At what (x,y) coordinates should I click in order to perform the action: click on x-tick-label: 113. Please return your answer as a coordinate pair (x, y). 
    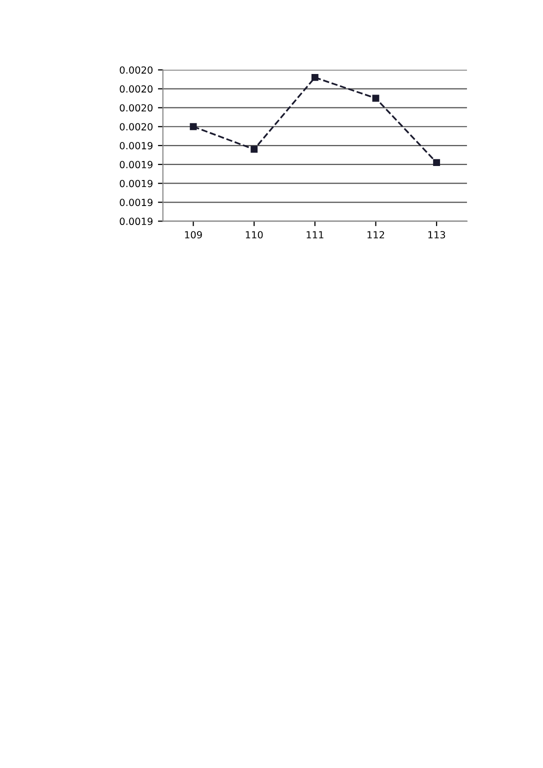
    Looking at the image, I should click on (437, 234).